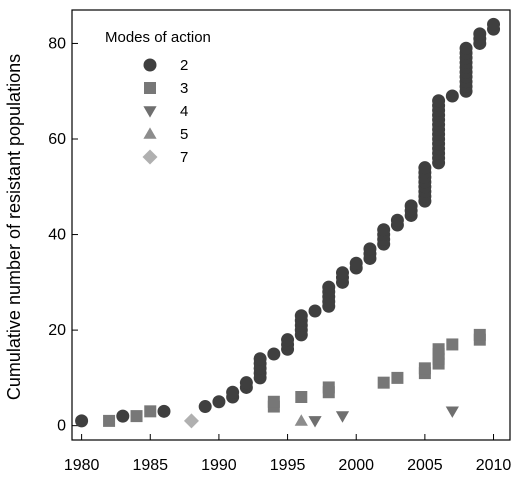 The width and height of the screenshot is (520, 480). What do you see at coordinates (57, 330) in the screenshot?
I see `y-tick-label: 20` at bounding box center [57, 330].